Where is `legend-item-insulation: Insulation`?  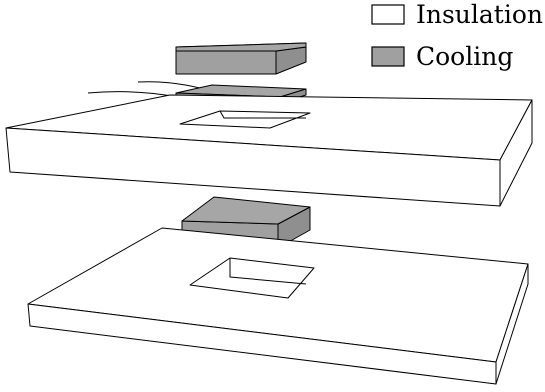 legend-item-insulation: Insulation is located at coordinates (457, 14).